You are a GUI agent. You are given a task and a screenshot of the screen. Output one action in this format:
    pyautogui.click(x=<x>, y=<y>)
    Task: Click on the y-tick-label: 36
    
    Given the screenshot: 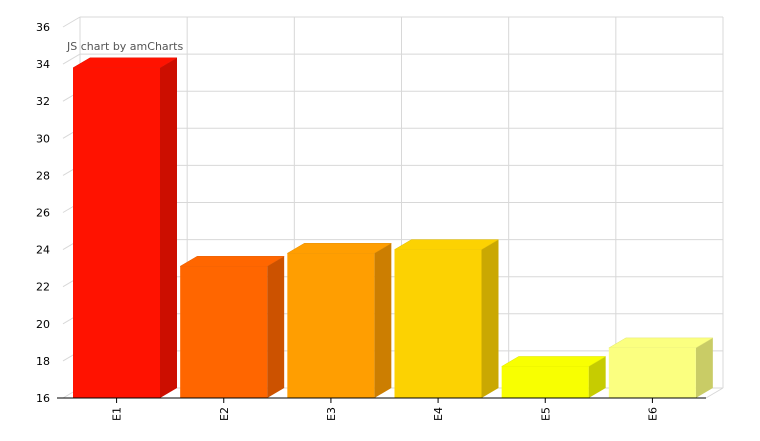 What is the action you would take?
    pyautogui.click(x=43, y=27)
    